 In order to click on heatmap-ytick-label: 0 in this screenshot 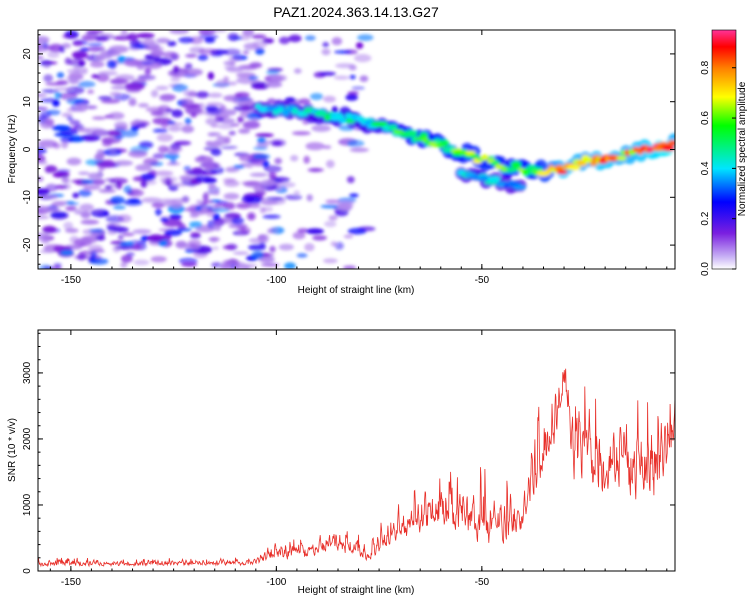, I will do `click(27, 149)`.